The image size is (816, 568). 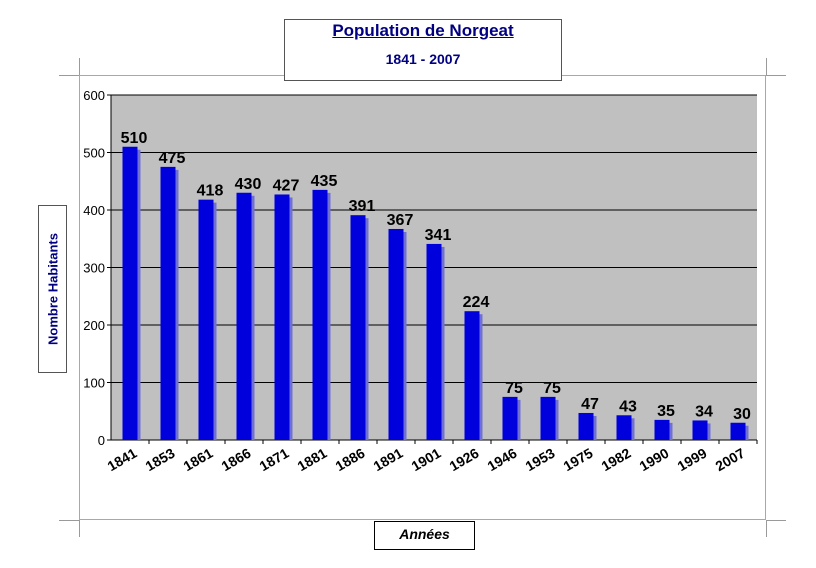 I want to click on y-tick-label: 600, so click(x=94, y=95).